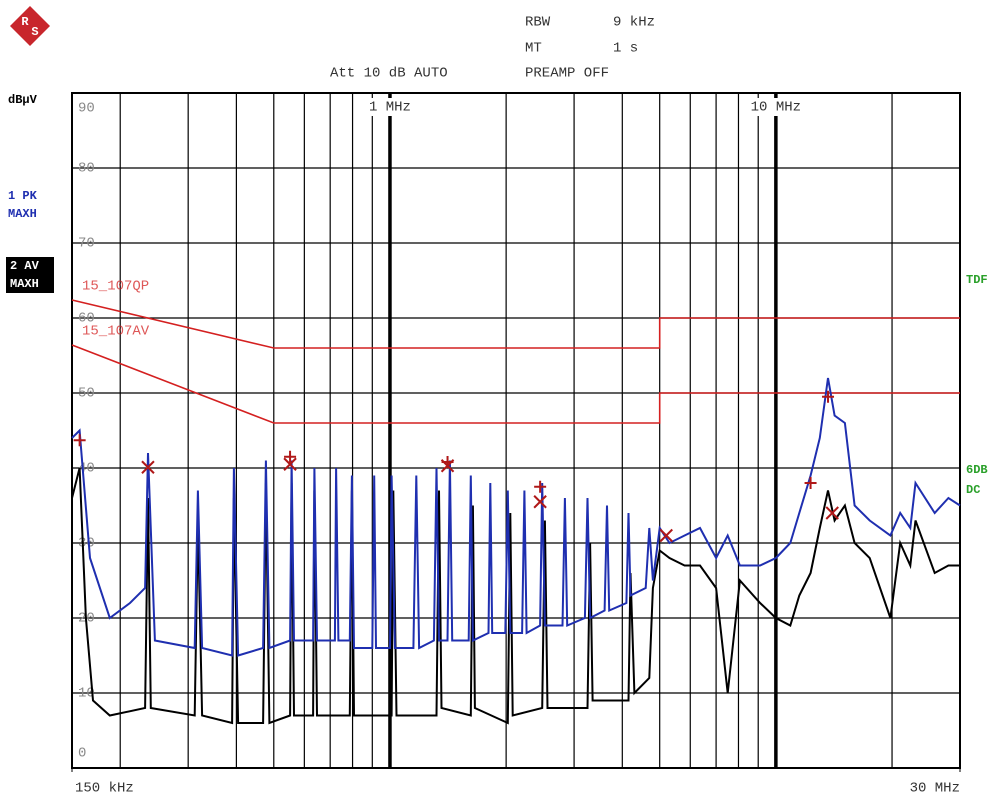  What do you see at coordinates (538, 23) in the screenshot?
I see `rbw-label: RBW` at bounding box center [538, 23].